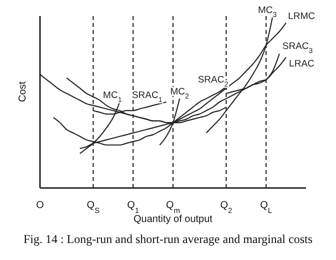 The image size is (336, 260). Describe the element at coordinates (147, 97) in the screenshot. I see `series-label: SRAC$_{1}$` at that location.